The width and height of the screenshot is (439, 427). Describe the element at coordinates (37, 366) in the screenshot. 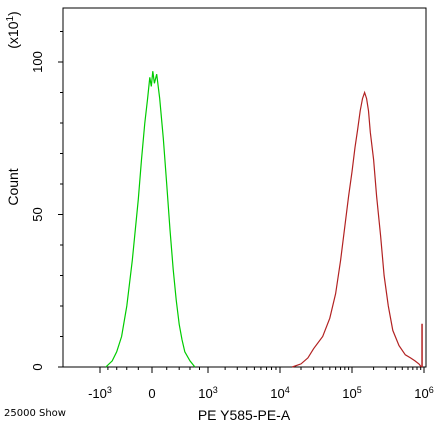

I see `y-tick-label: 0` at that location.